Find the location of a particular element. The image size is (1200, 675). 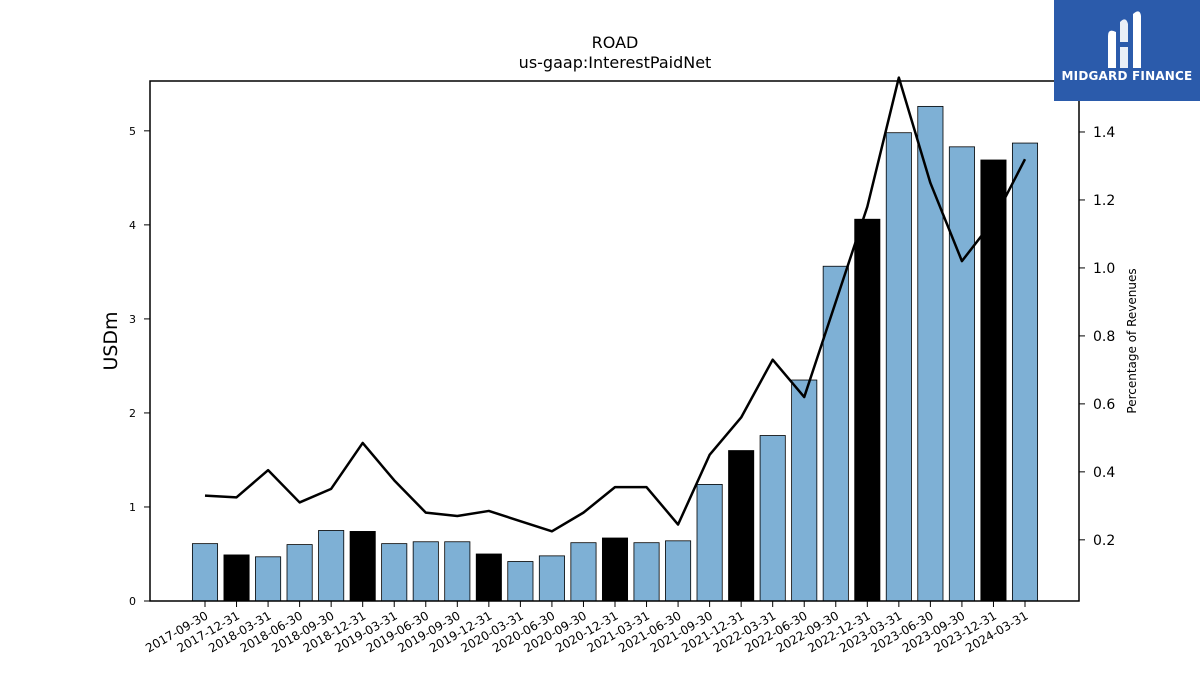

y2-axis-label: Percentage of Revenues is located at coordinates (1132, 340).